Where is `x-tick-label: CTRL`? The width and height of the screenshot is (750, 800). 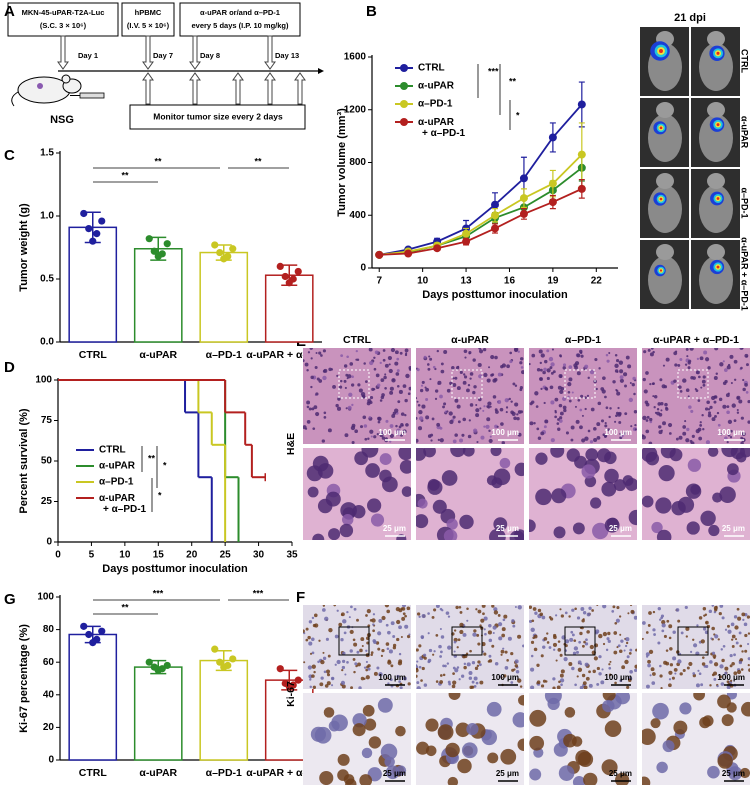 x-tick-label: CTRL is located at coordinates (93, 355).